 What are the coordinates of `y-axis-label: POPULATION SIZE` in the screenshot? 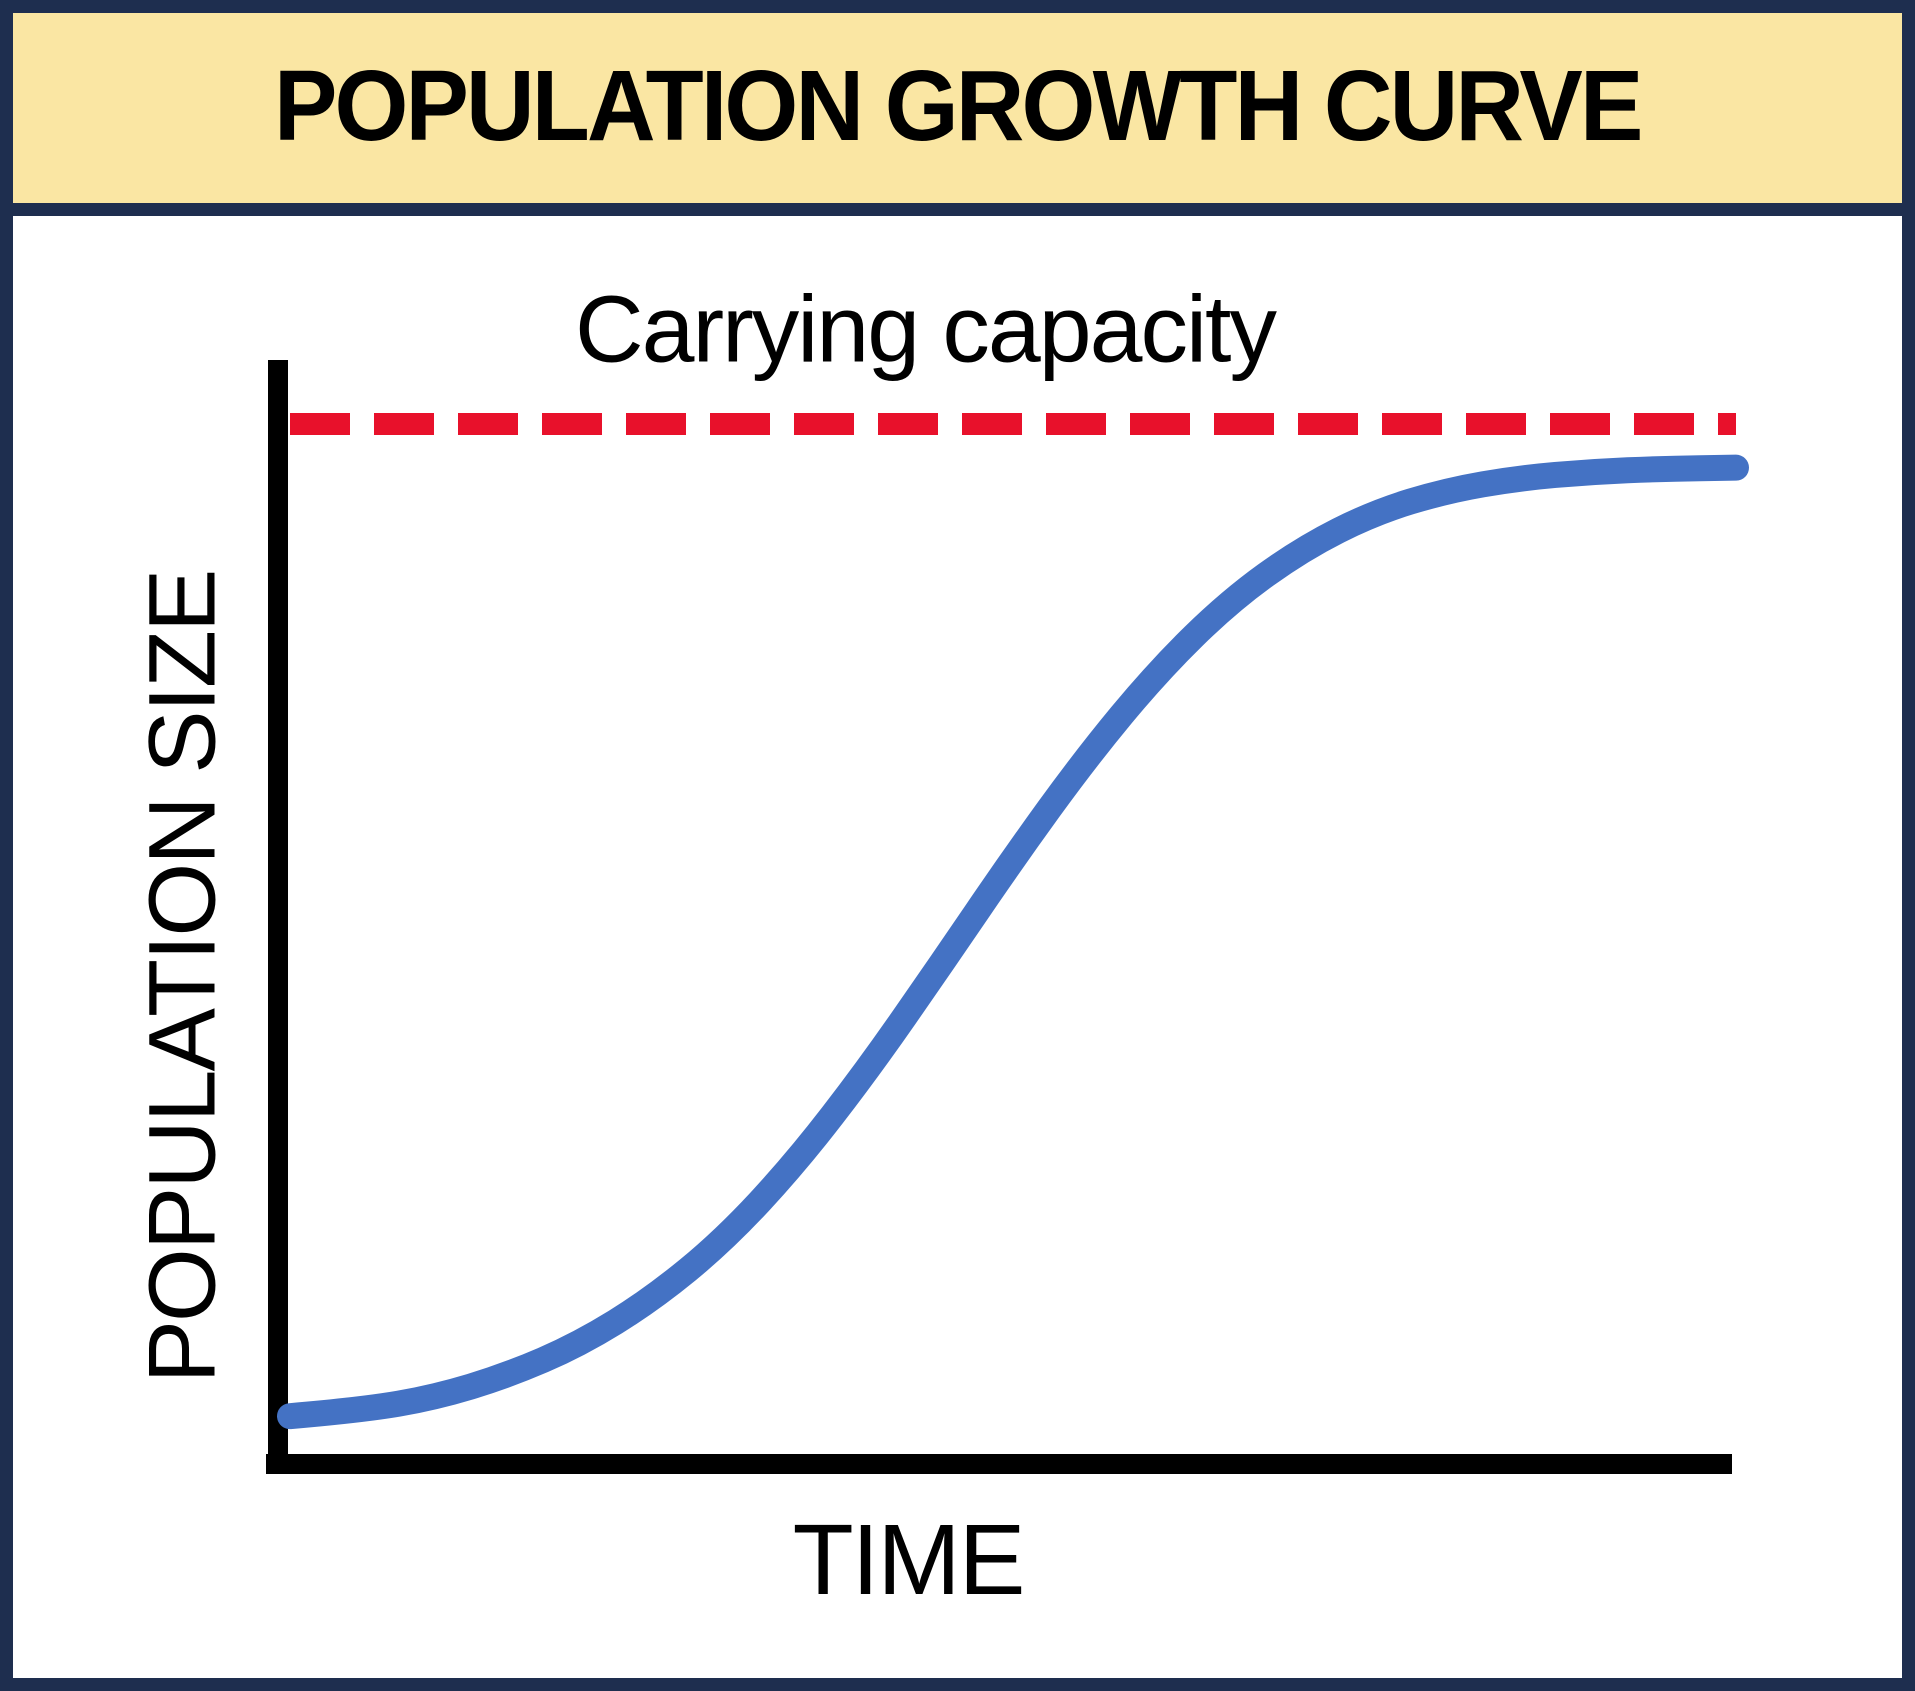 It's located at (182, 977).